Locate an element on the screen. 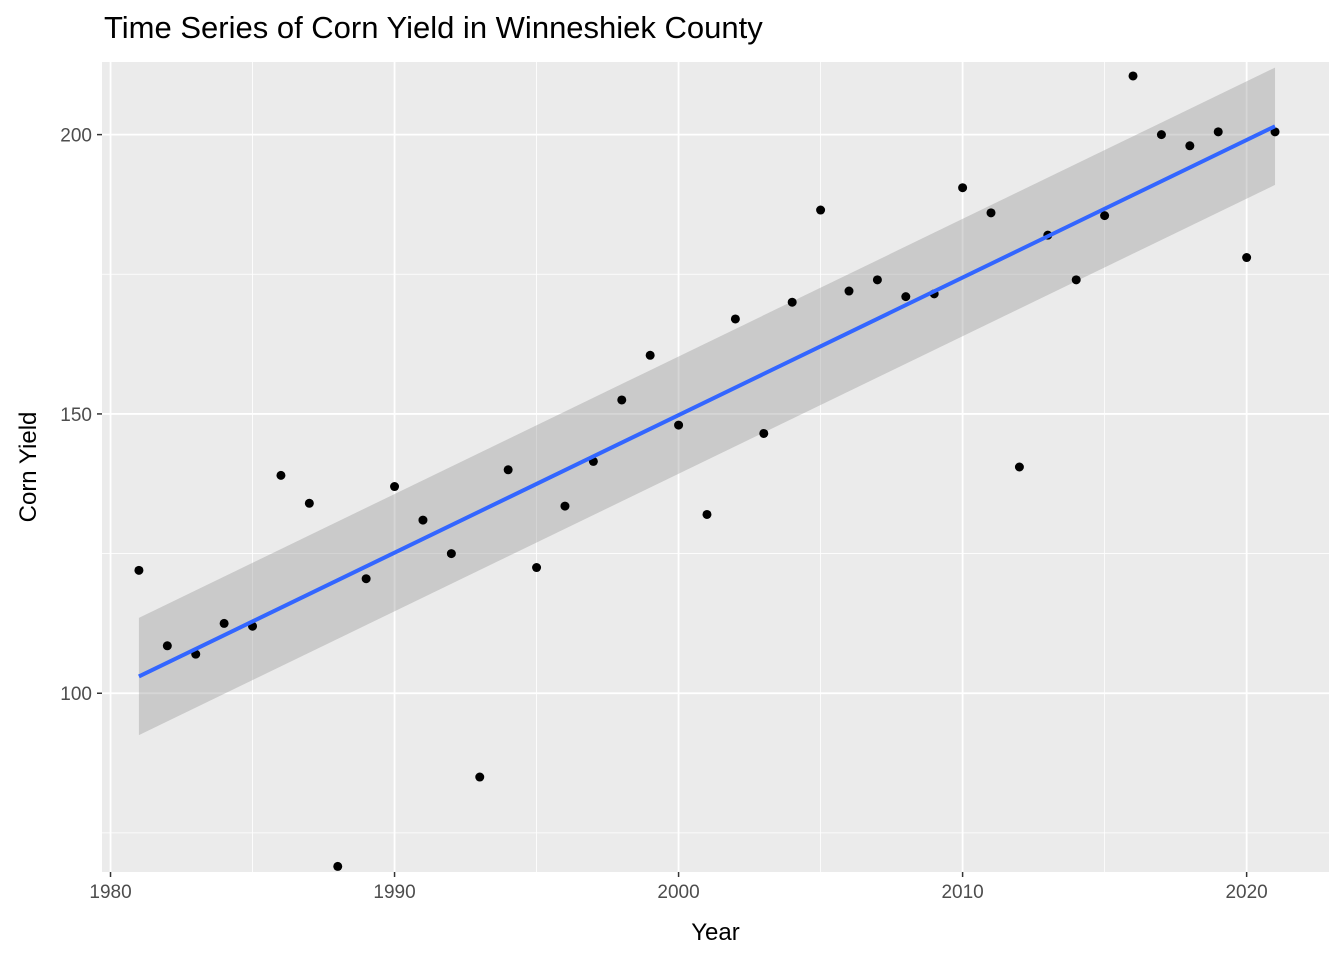 Image resolution: width=1344 pixels, height=960 pixels. x-tick-label: 2020 is located at coordinates (1246, 892).